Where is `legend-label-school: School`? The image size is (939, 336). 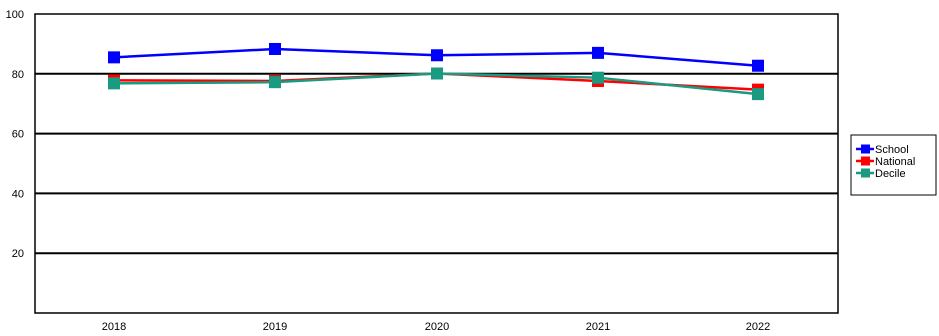
legend-label-school: School is located at coordinates (892, 150).